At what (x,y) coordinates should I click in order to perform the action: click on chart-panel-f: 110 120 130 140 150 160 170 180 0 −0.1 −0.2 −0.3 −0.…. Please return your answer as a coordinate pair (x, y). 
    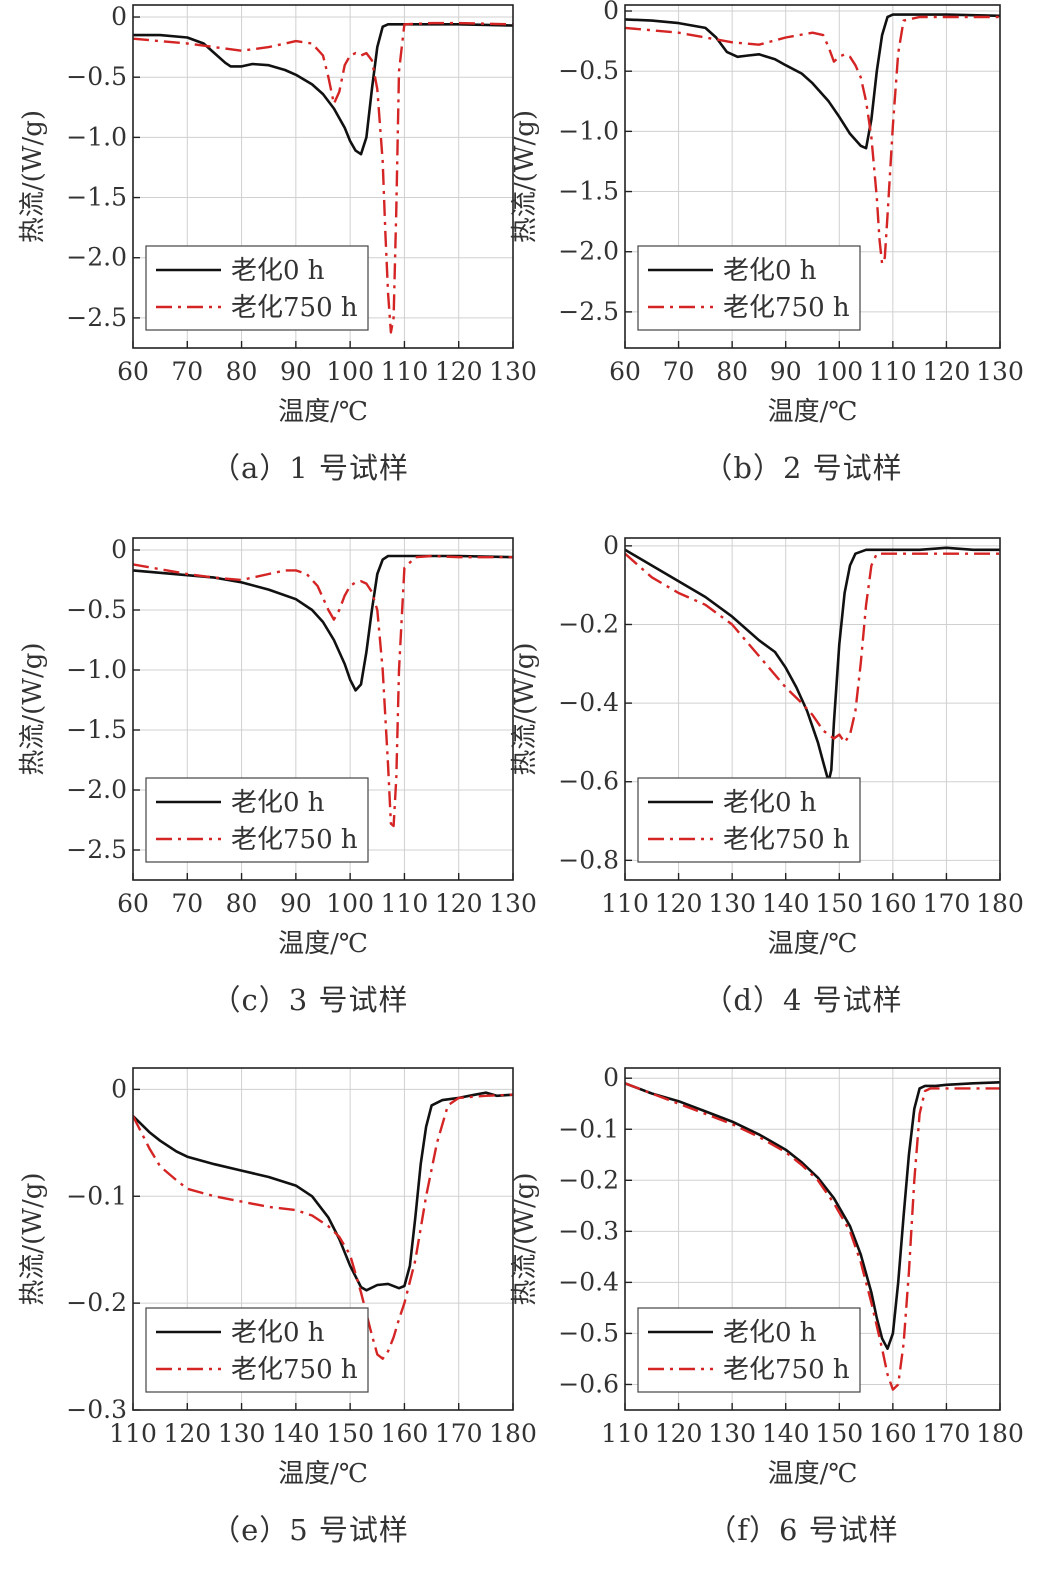
    Looking at the image, I should click on (767, 1305).